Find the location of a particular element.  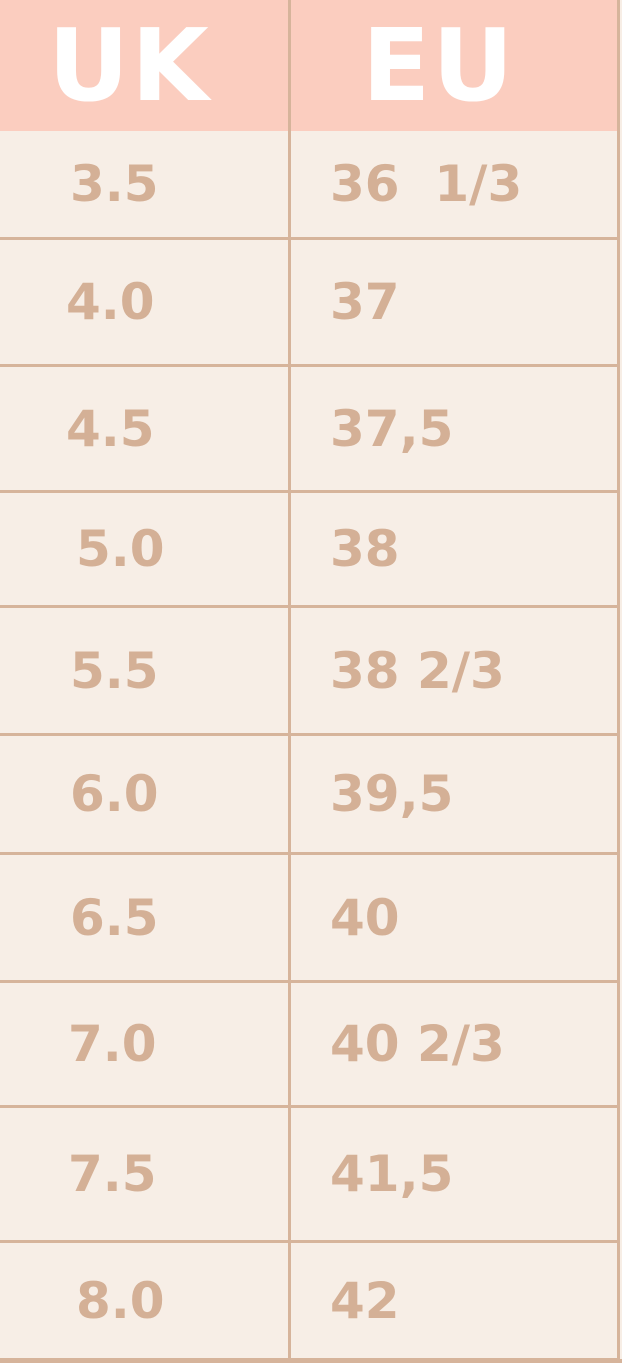

uk-size: 4.0 is located at coordinates (110, 302).